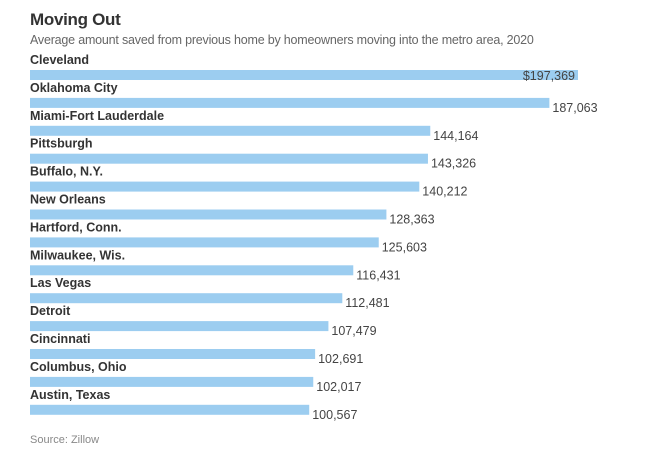 The width and height of the screenshot is (670, 459). I want to click on value-label: 128,363, so click(411, 220).